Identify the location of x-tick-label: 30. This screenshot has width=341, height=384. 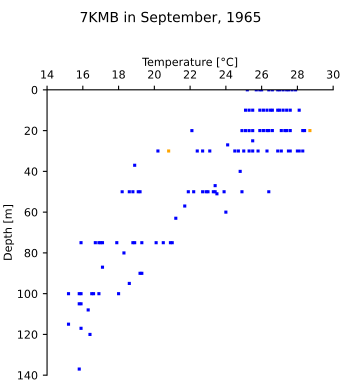
(333, 74).